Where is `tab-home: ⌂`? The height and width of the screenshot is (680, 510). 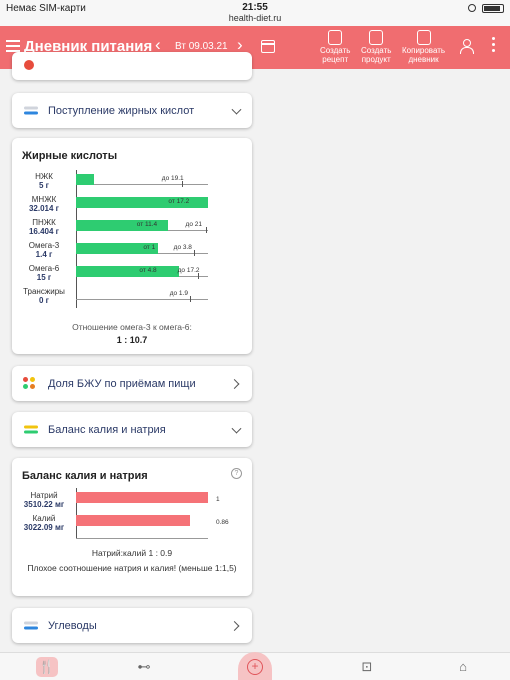 tab-home: ⌂ is located at coordinates (463, 667).